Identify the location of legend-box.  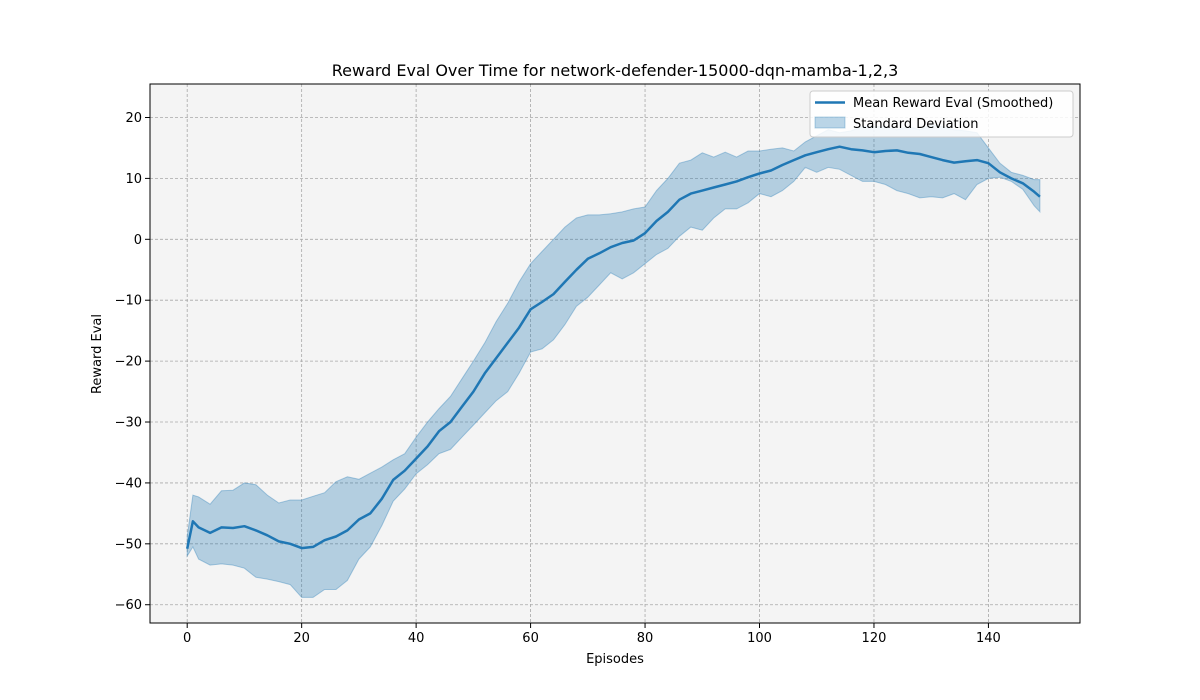
(941, 114).